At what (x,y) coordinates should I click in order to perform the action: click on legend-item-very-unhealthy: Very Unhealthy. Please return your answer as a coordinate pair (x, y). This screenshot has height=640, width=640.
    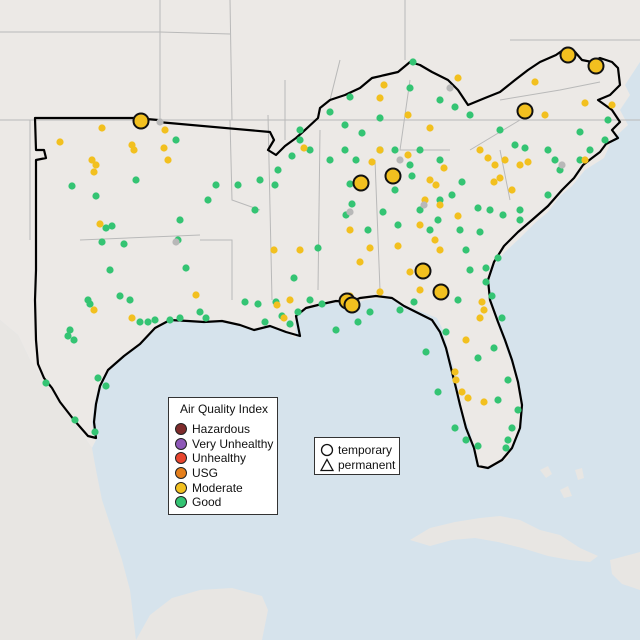
    Looking at the image, I should click on (226, 444).